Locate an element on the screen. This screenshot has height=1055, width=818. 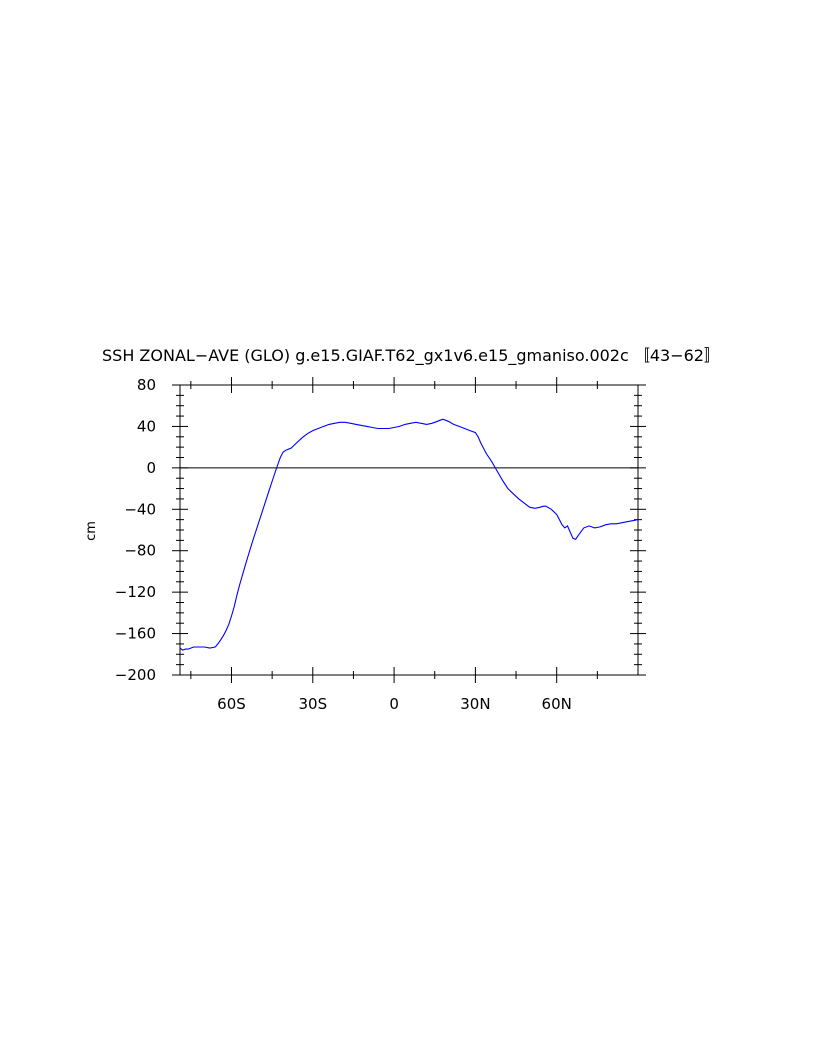
y-tick-label: 0 is located at coordinates (151, 468).